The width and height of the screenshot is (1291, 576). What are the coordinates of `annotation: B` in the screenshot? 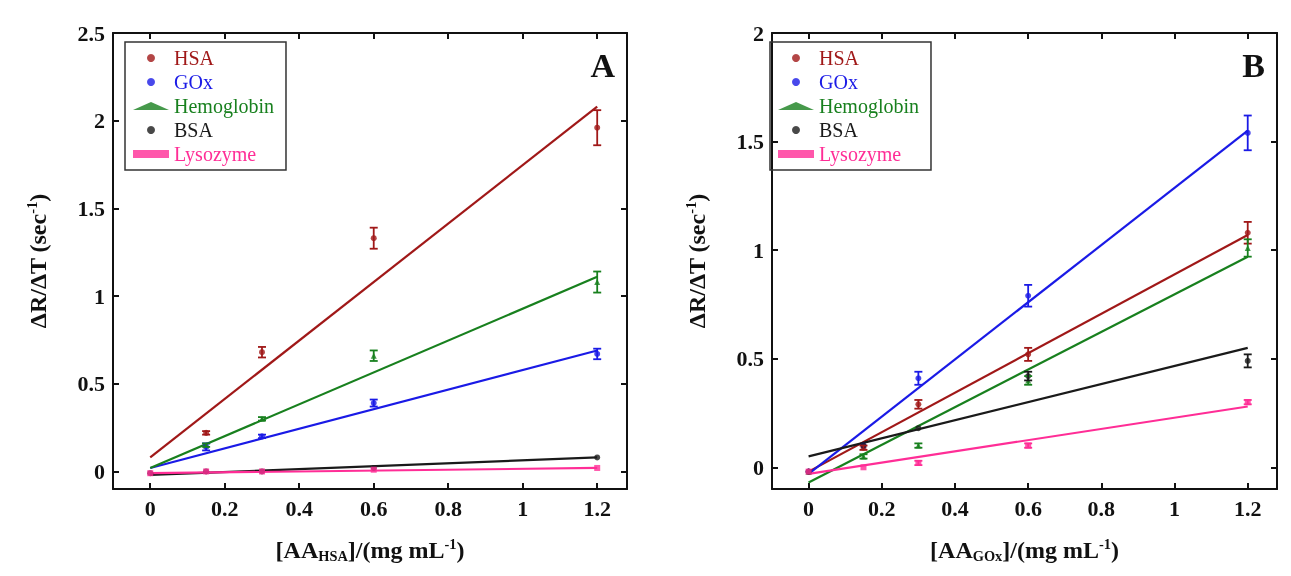 It's located at (1254, 65).